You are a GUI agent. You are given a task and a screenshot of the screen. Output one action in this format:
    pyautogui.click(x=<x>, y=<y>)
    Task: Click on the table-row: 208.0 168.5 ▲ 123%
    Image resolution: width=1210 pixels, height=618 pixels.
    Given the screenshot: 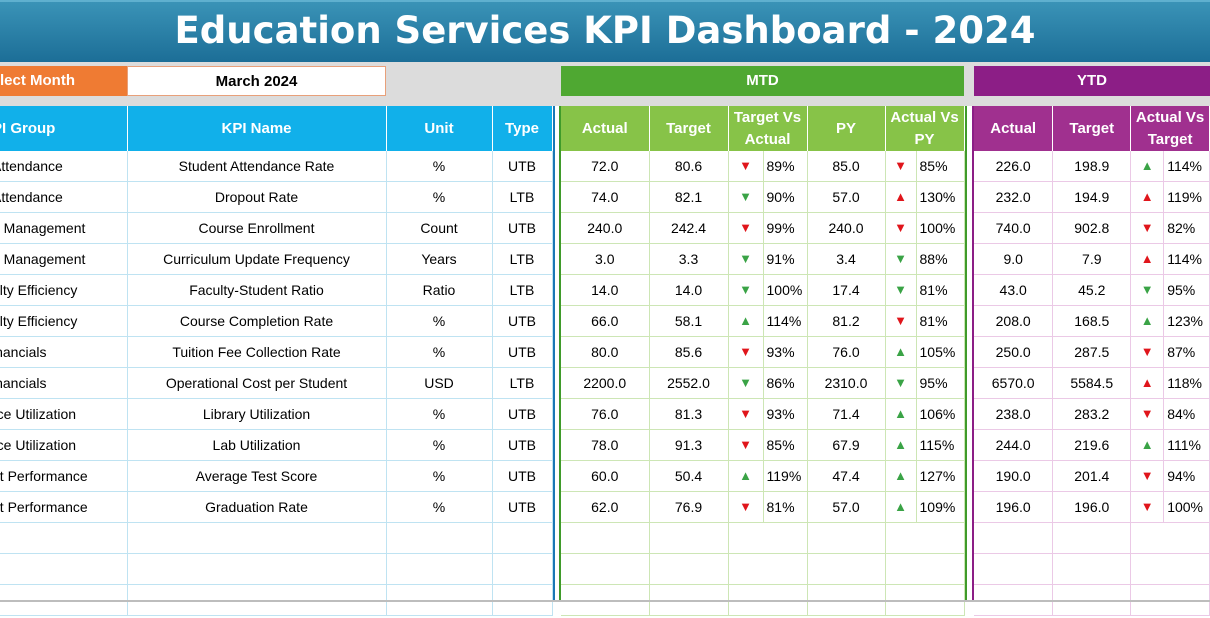 What is the action you would take?
    pyautogui.click(x=1092, y=321)
    